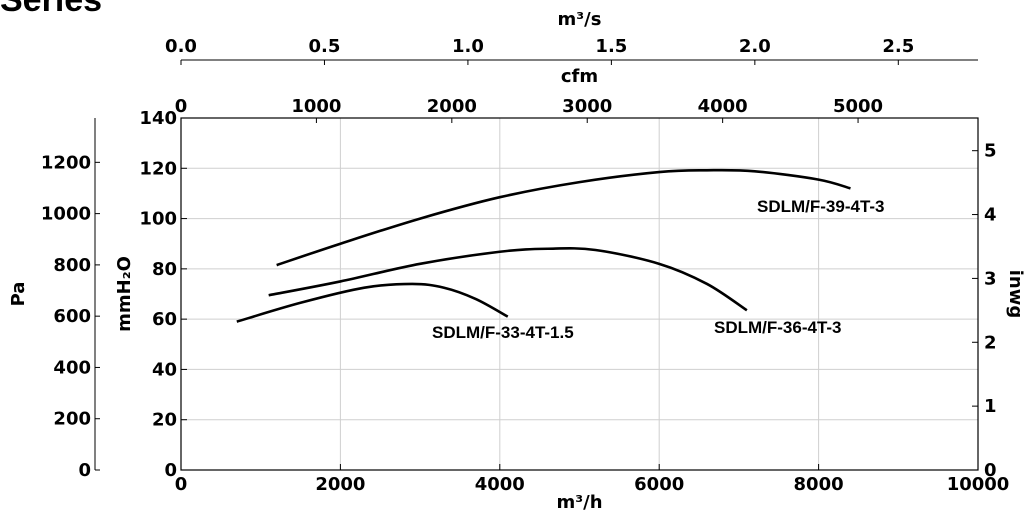 This screenshot has width=1025, height=515. I want to click on pa-tick-label-1: 200, so click(72, 419).